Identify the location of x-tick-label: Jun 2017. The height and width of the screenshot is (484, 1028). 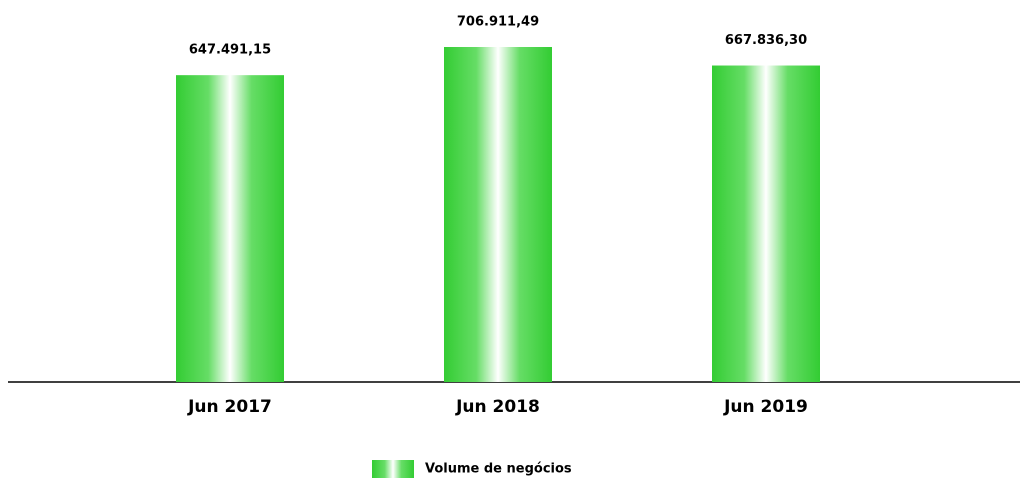
(229, 407).